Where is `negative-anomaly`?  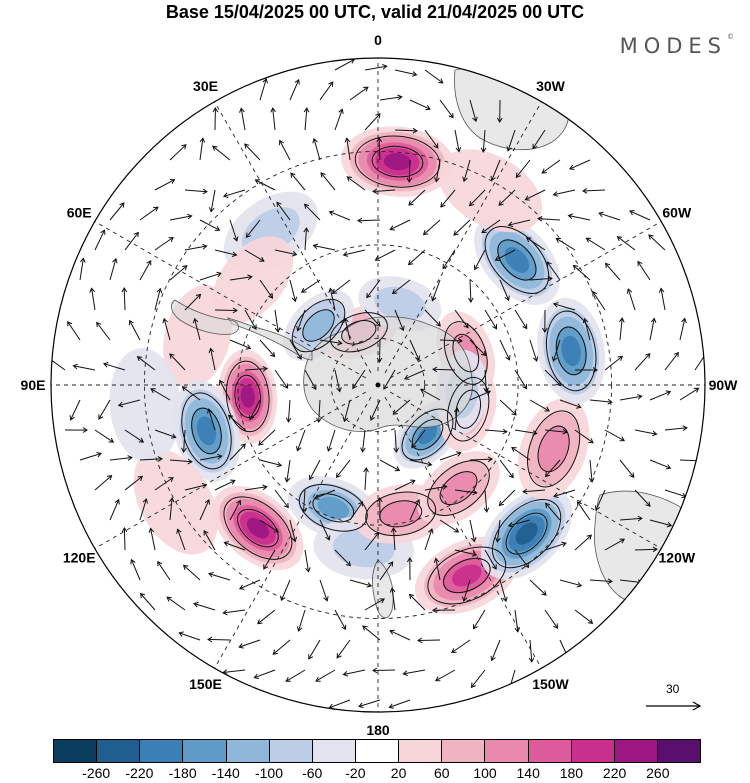
negative-anomaly is located at coordinates (571, 350).